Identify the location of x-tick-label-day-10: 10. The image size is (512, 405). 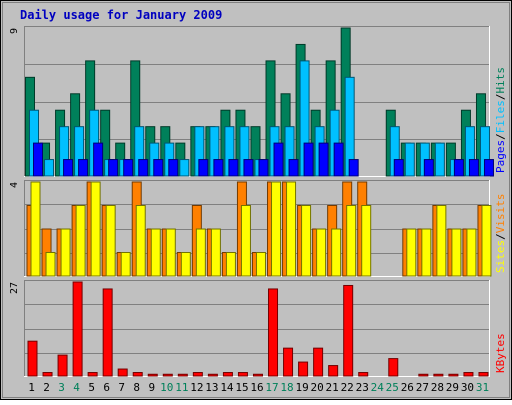
(166, 387).